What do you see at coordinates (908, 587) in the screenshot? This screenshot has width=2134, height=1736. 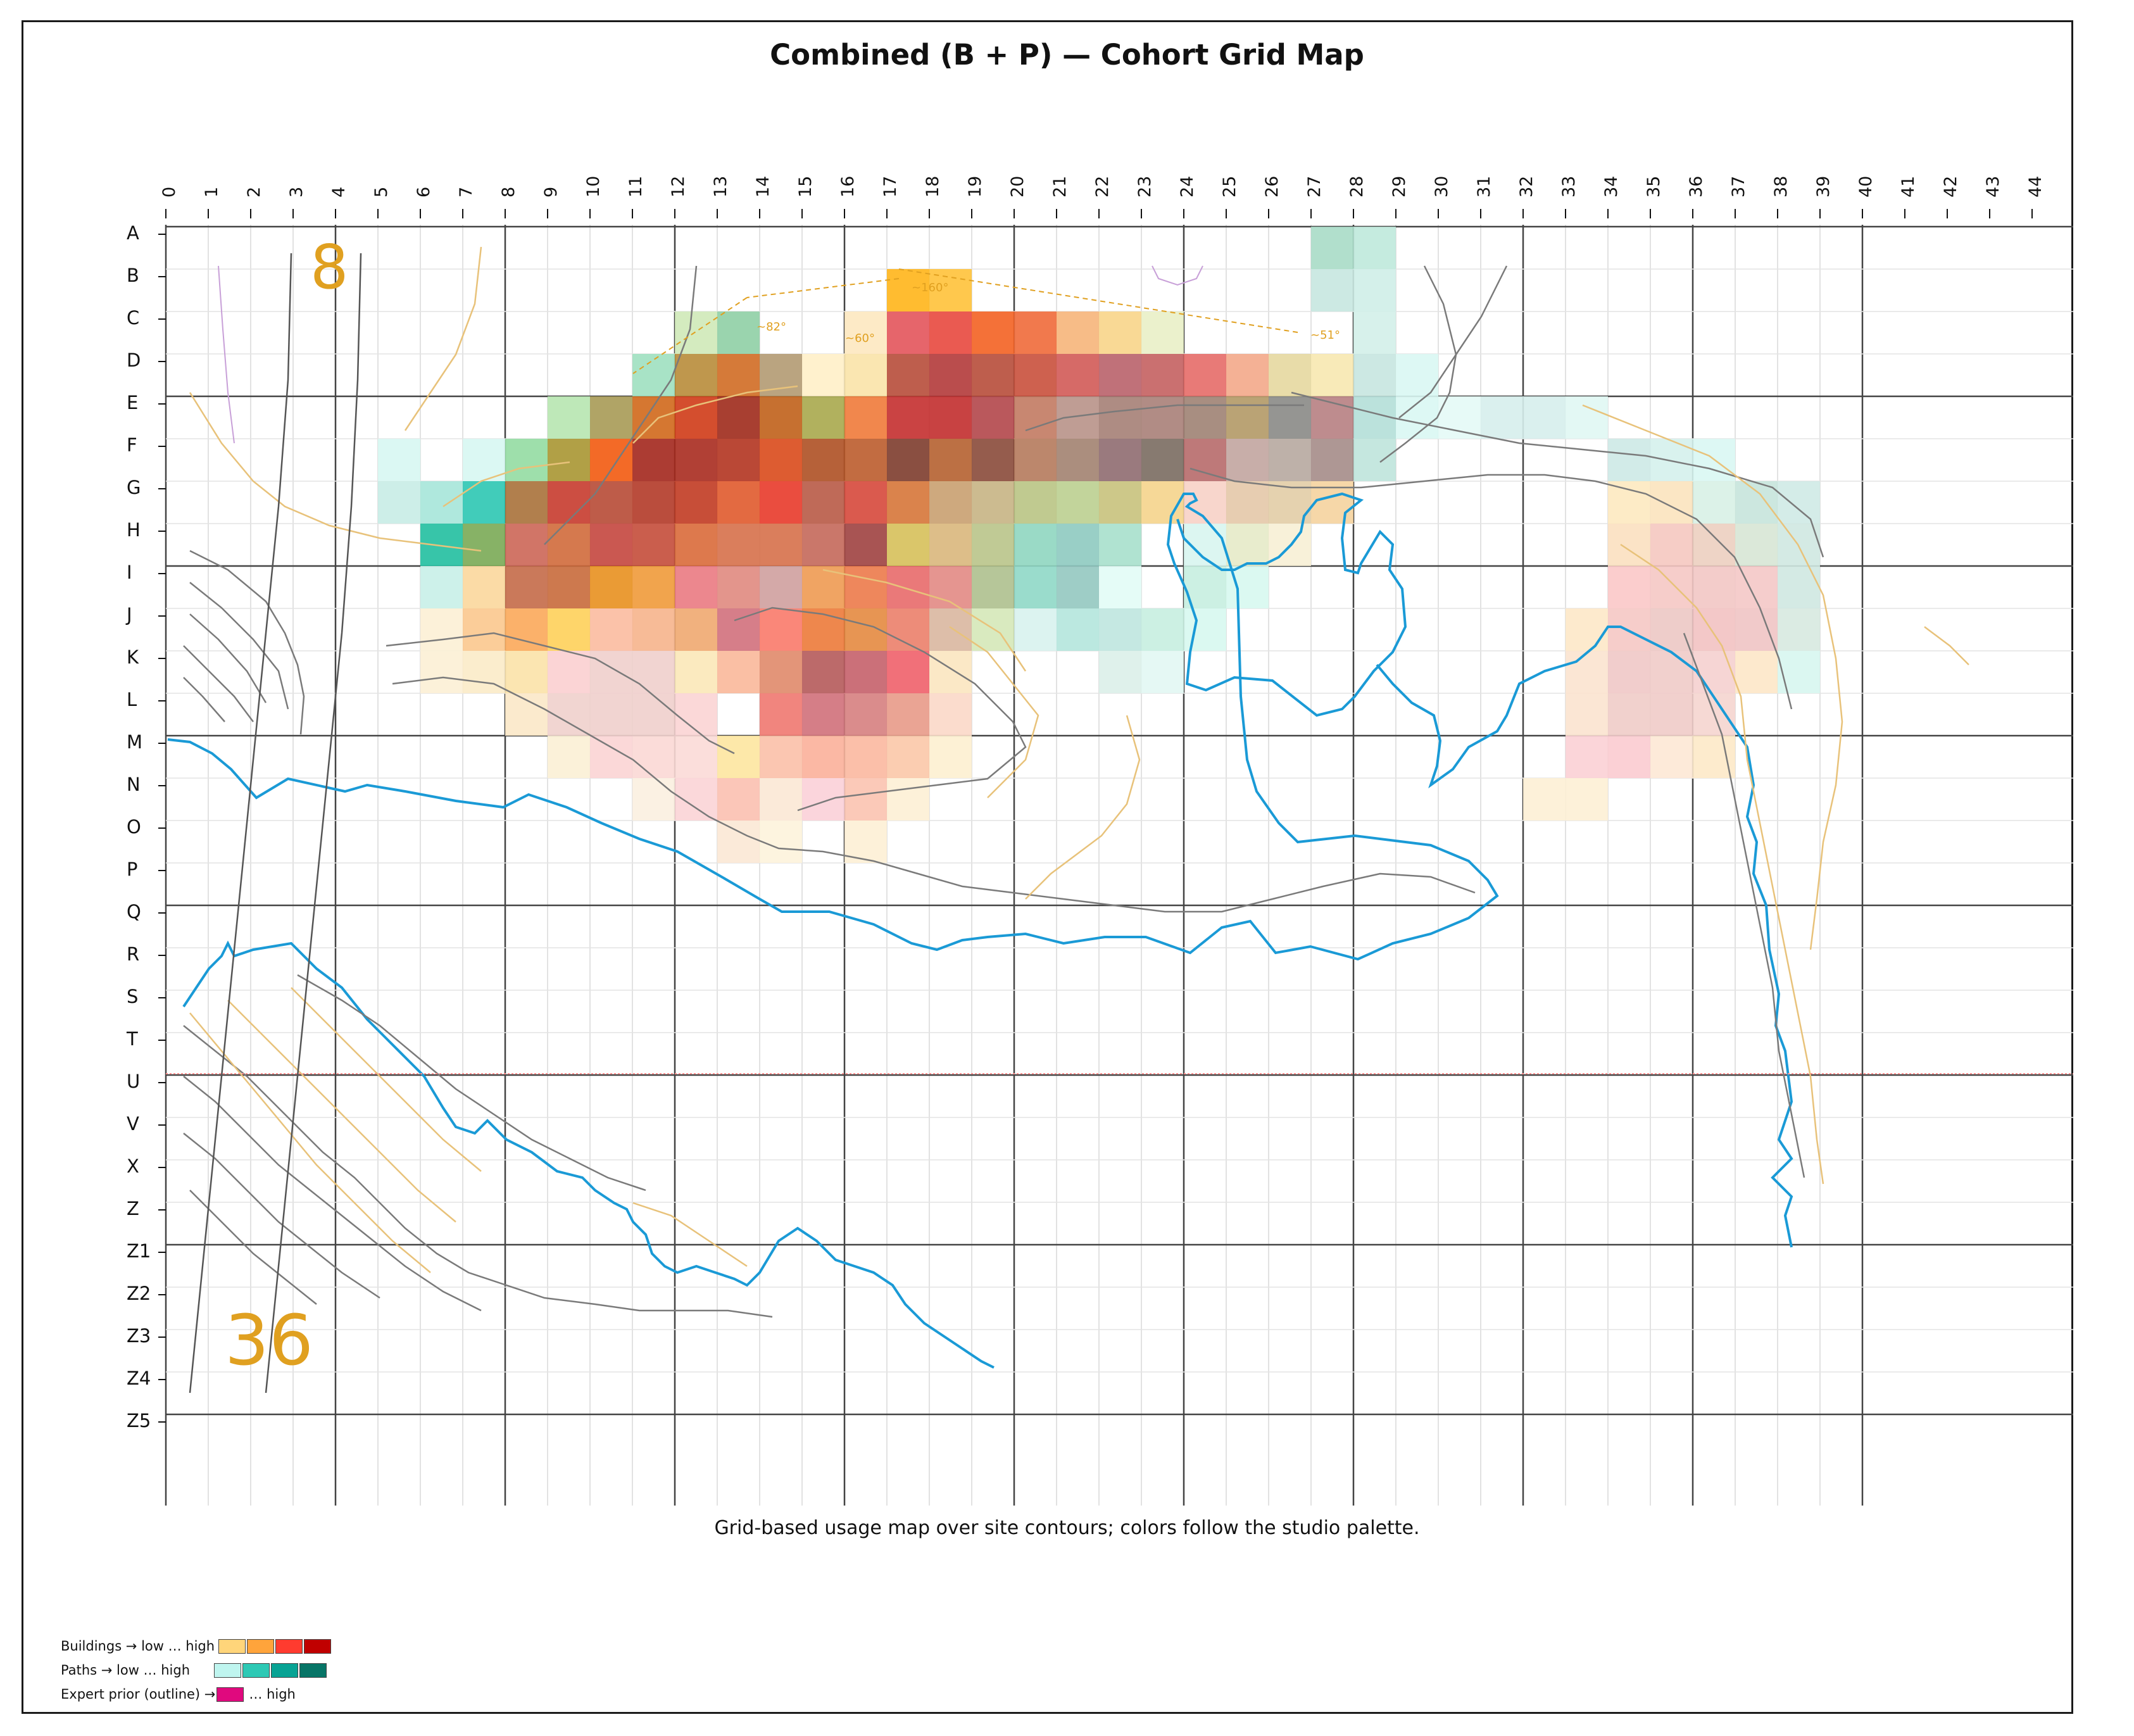 I see `heat-cell-i17` at bounding box center [908, 587].